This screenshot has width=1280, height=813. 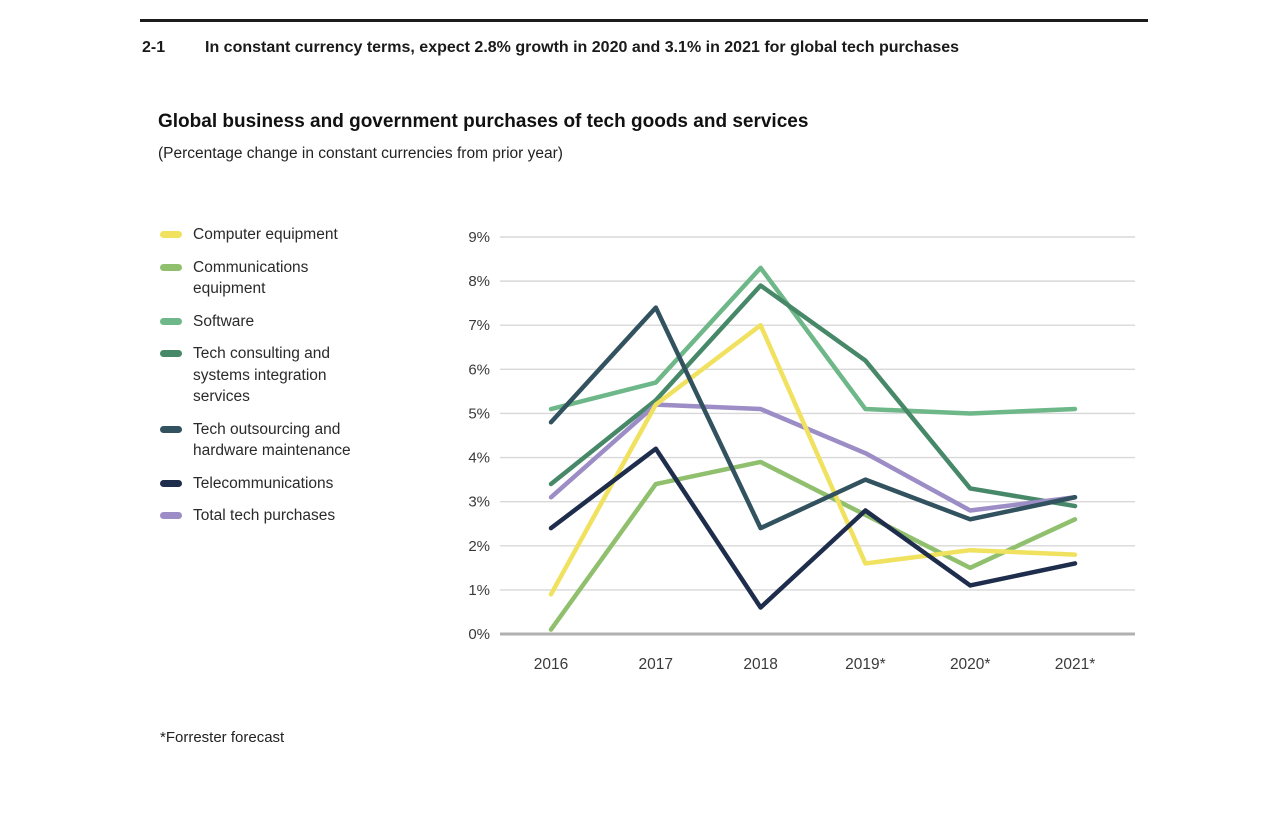 I want to click on series-line-tech-outsourcing-and-hardware-maintenance, so click(x=813, y=418).